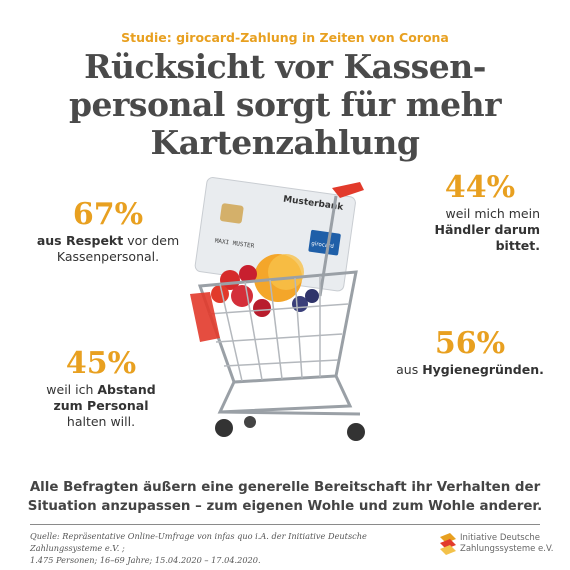 The image size is (570, 570). What do you see at coordinates (126, 389) in the screenshot?
I see `stat-abstand-bold1: Abstand` at bounding box center [126, 389].